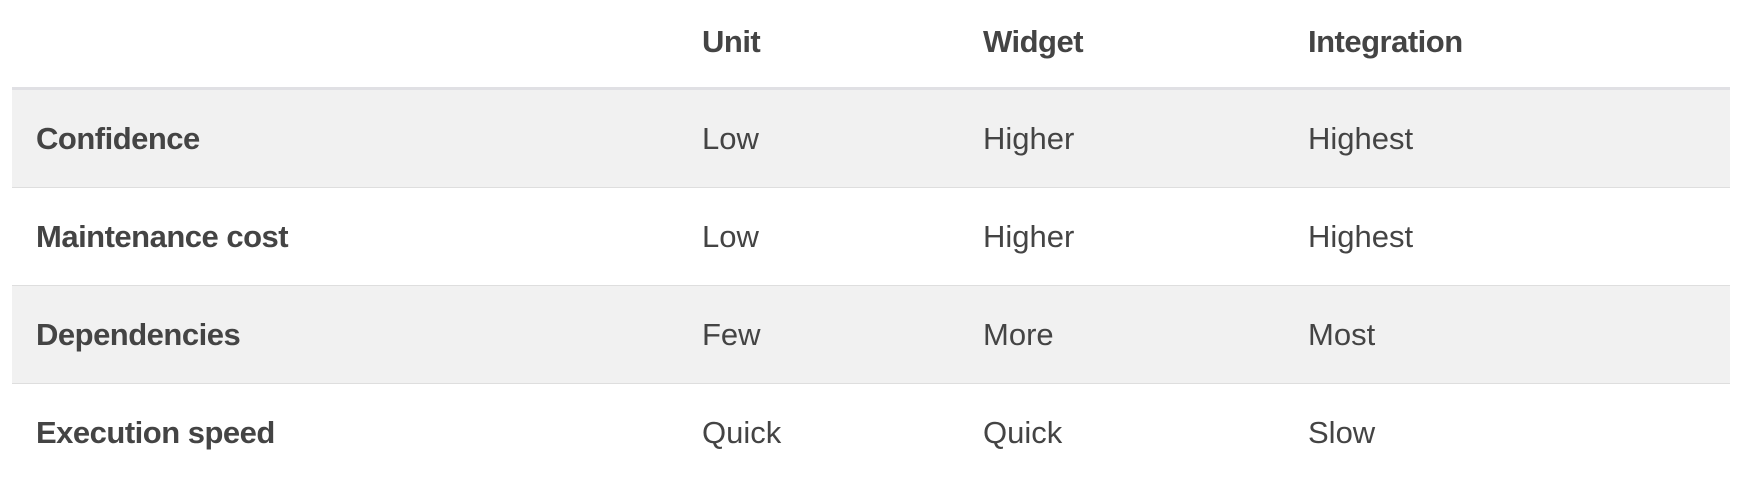 The height and width of the screenshot is (486, 1738). Describe the element at coordinates (731, 41) in the screenshot. I see `header-unit: Unit` at that location.